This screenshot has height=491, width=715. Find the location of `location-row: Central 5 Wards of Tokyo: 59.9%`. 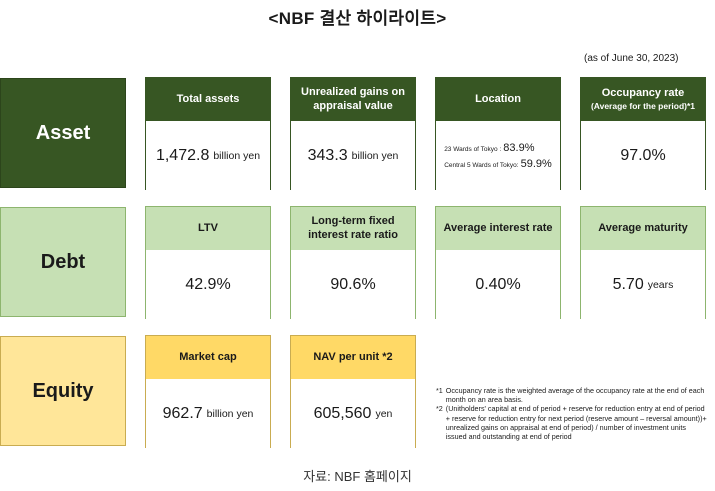

location-row: Central 5 Wards of Tokyo: 59.9% is located at coordinates (498, 164).